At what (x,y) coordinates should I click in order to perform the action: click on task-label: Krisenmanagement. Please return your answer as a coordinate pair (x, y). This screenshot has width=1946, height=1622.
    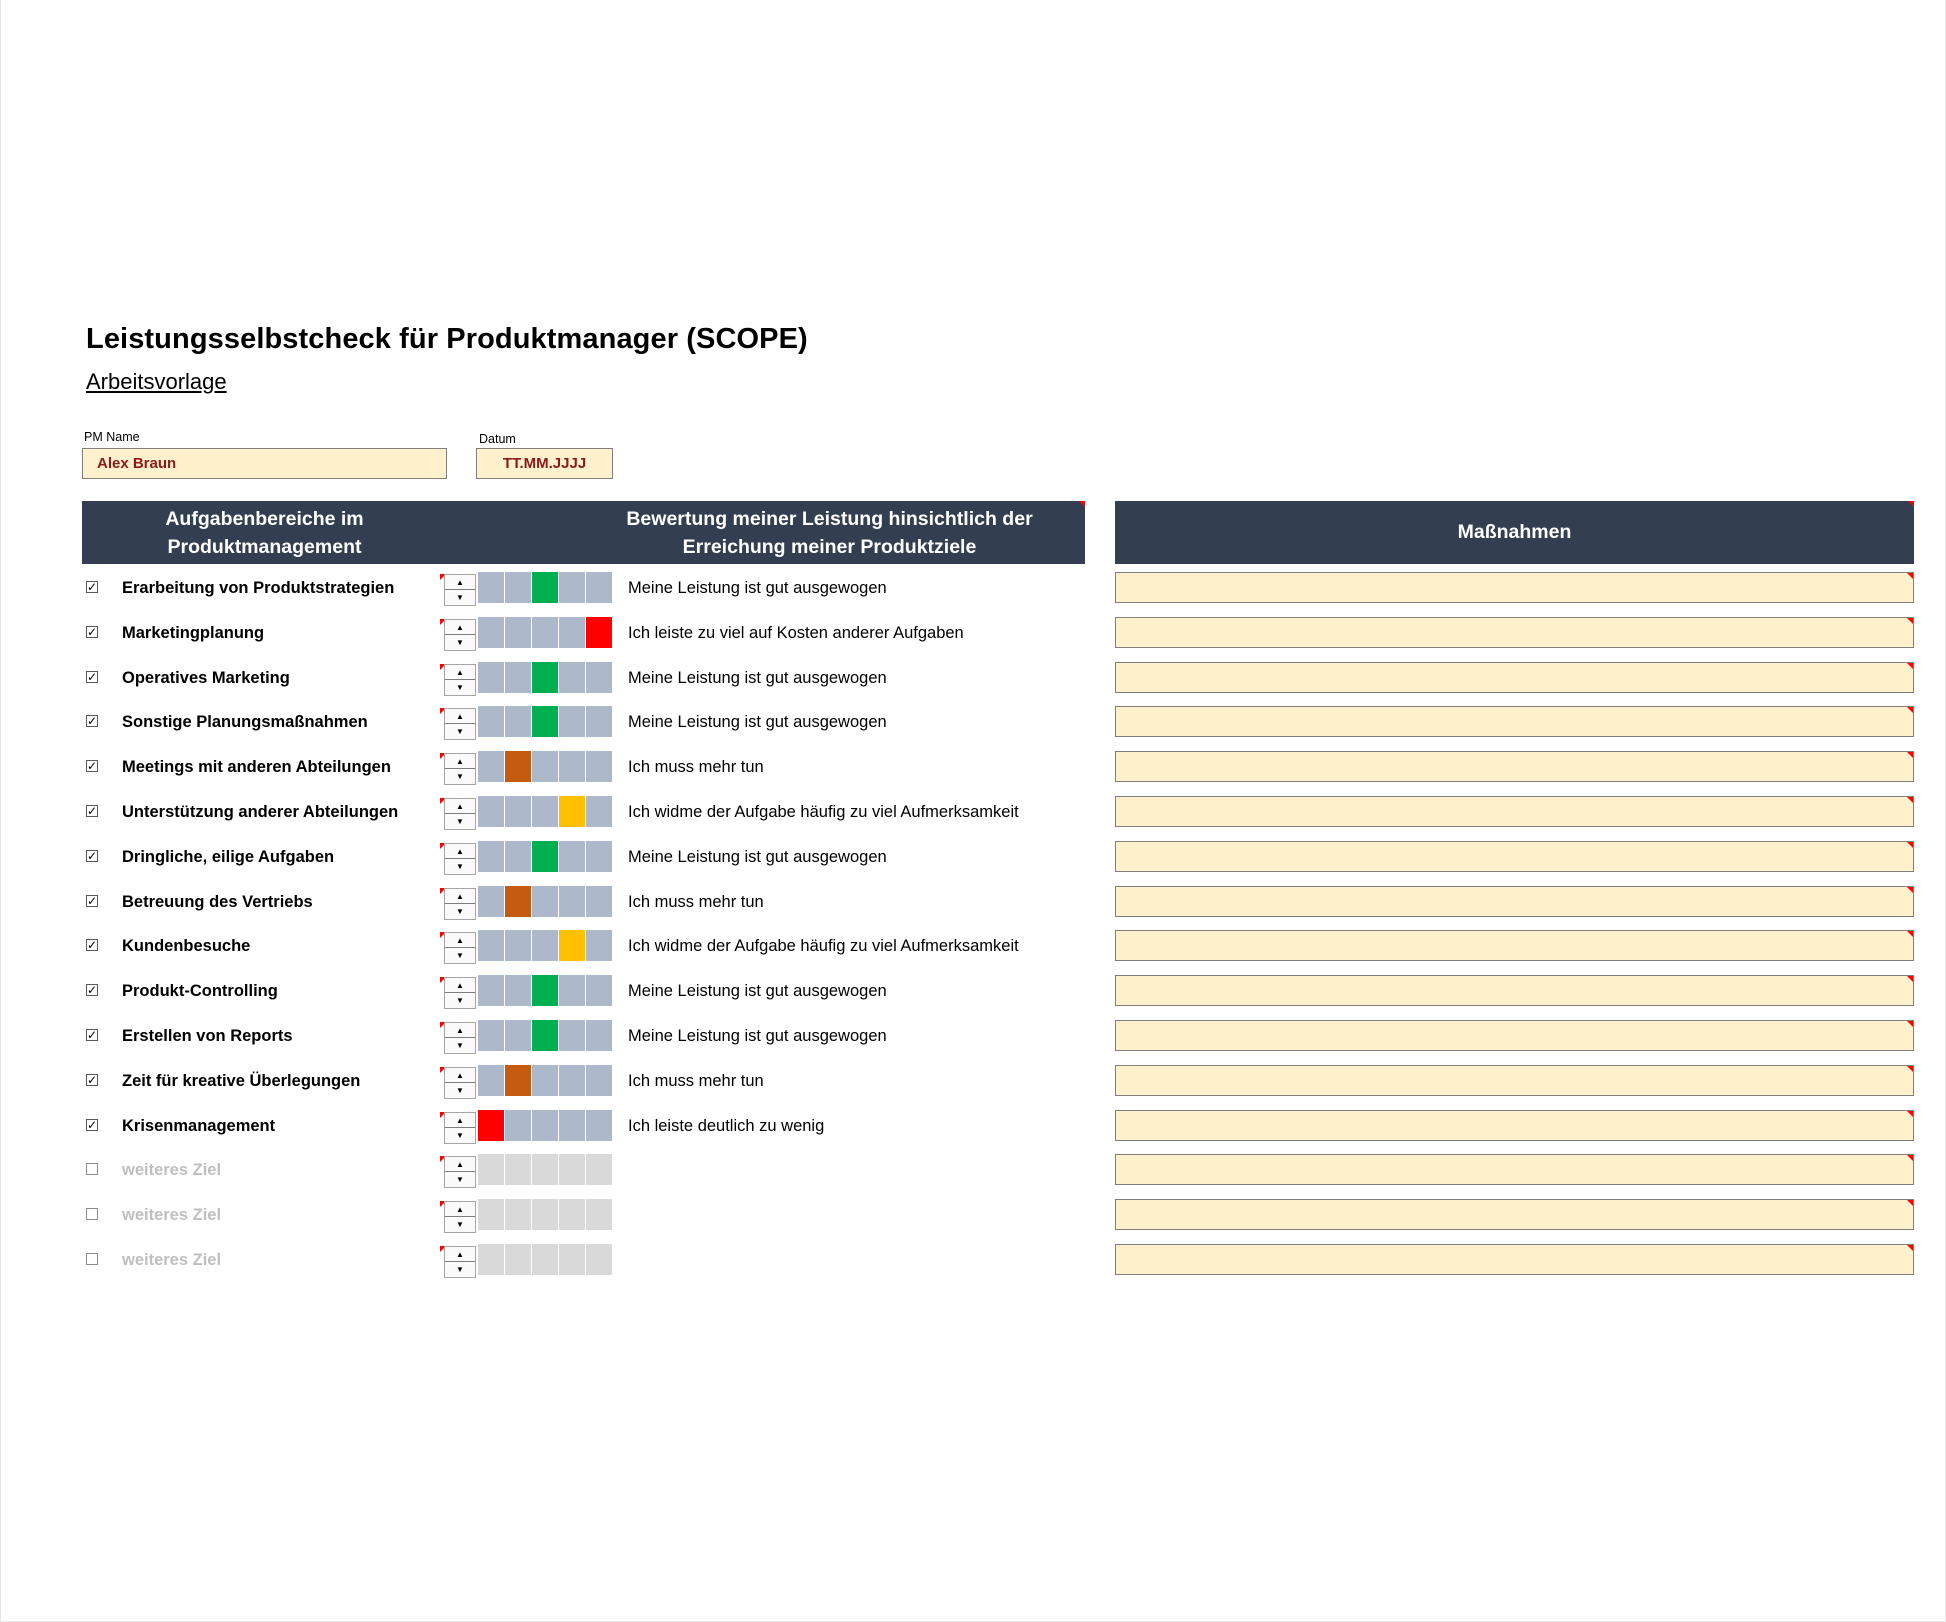
    Looking at the image, I should click on (199, 1125).